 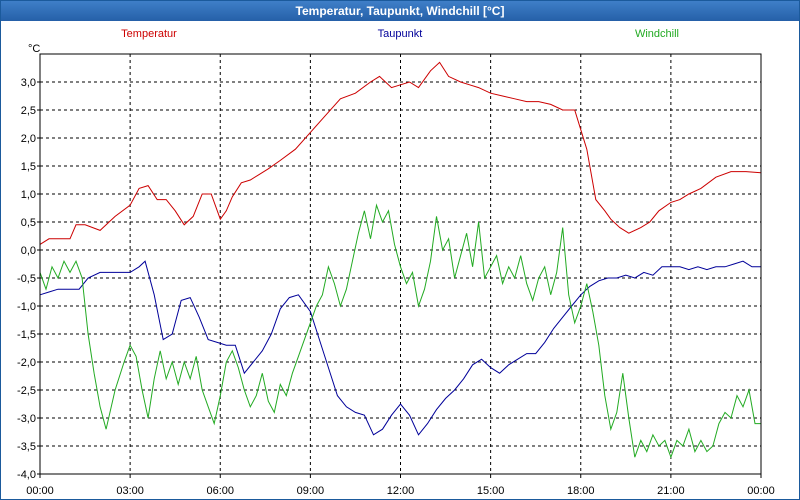 What do you see at coordinates (26, 391) in the screenshot?
I see `y-tick-label: -2,5` at bounding box center [26, 391].